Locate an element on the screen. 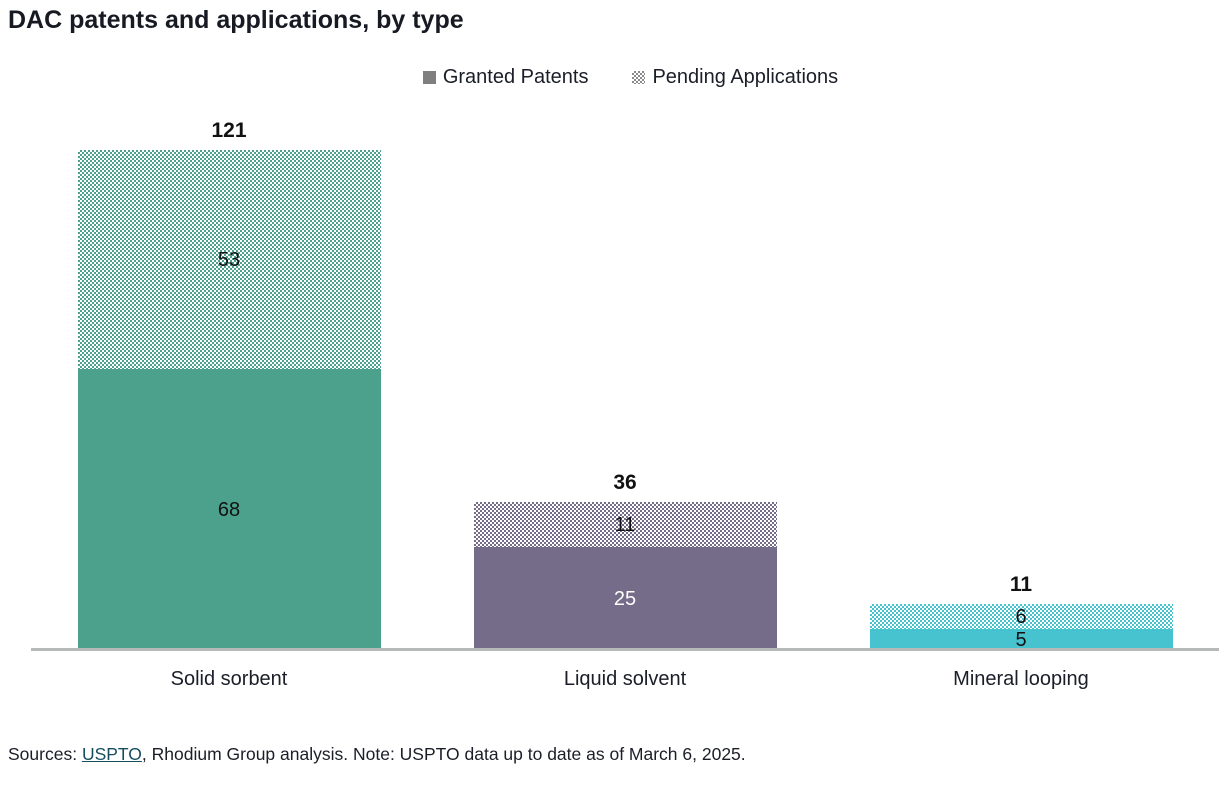  pending-applications-swatch-icon is located at coordinates (639, 77).